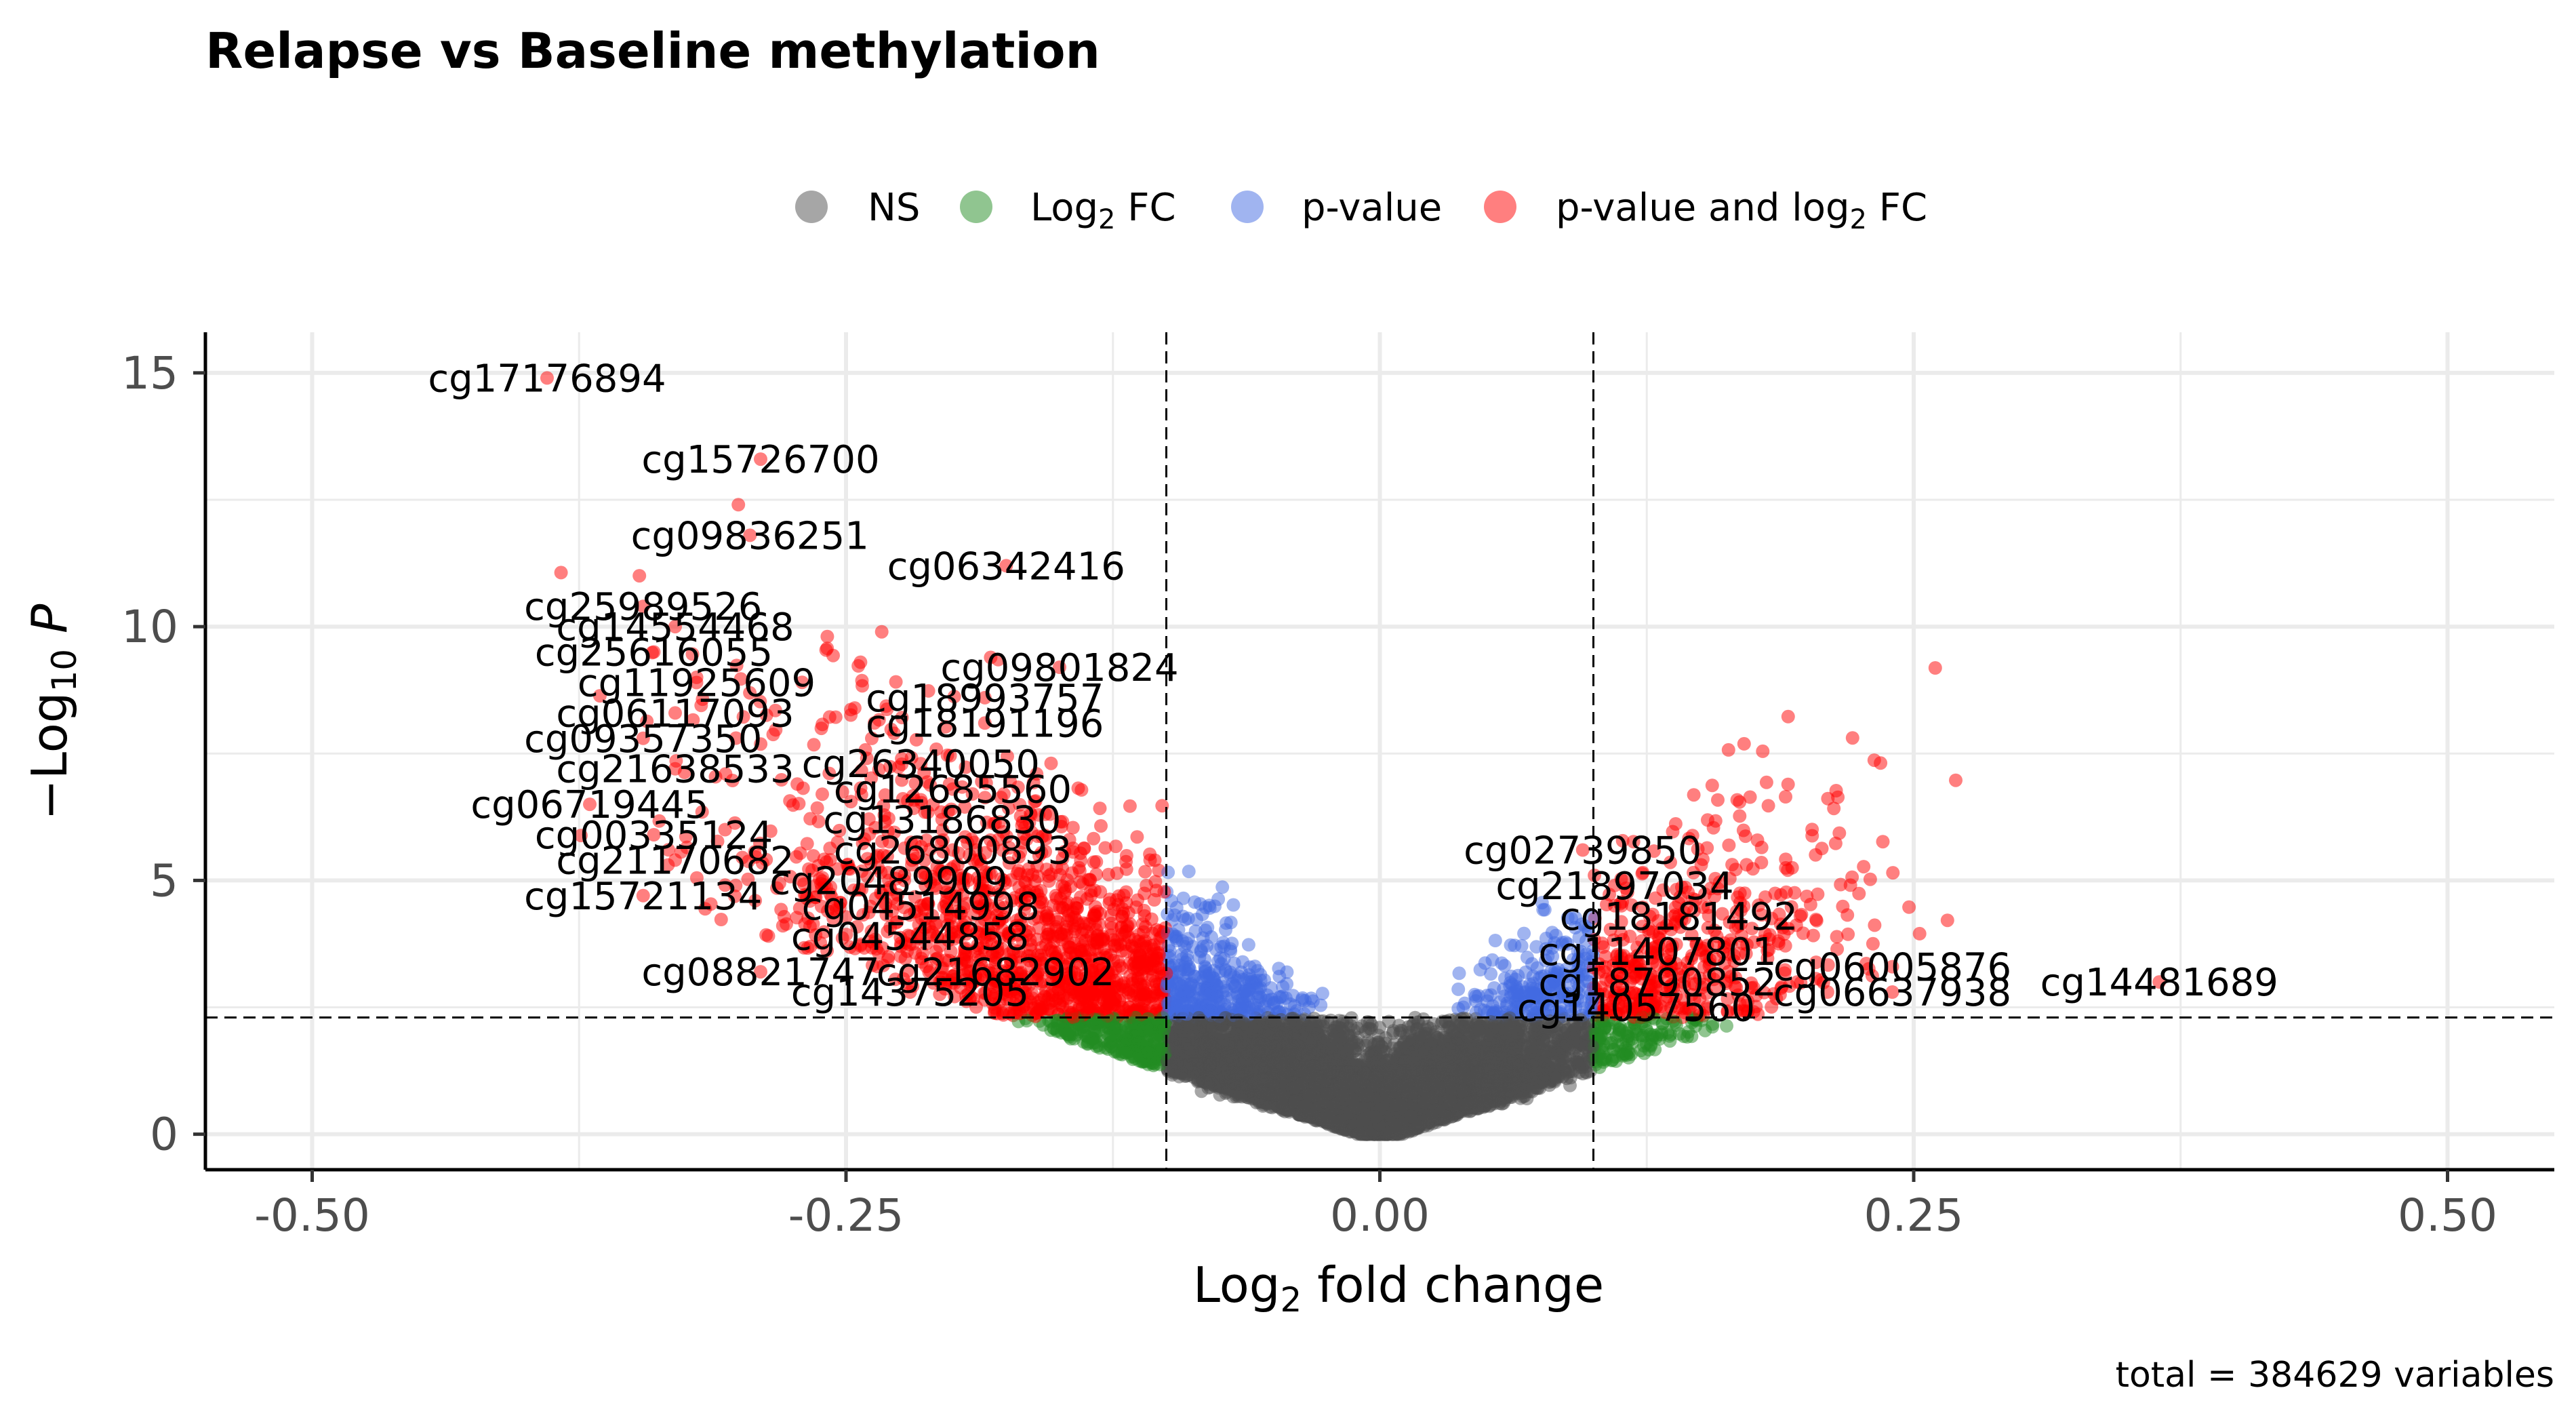 Image resolution: width=2576 pixels, height=1424 pixels. I want to click on legend: NS Log2 FC p-value p-value and log2 FC, so click(1361, 211).